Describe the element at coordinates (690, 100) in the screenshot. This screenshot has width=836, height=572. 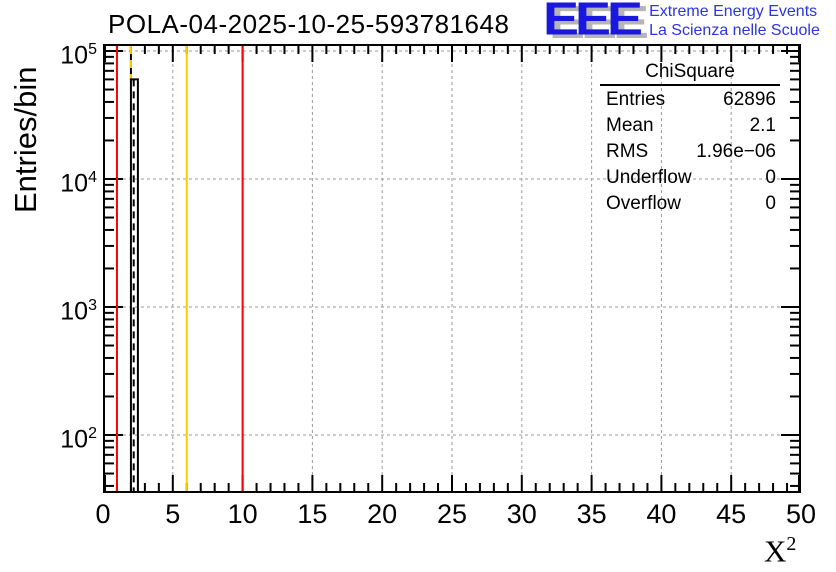
I see `stat-row-entries: Entries 62896` at that location.